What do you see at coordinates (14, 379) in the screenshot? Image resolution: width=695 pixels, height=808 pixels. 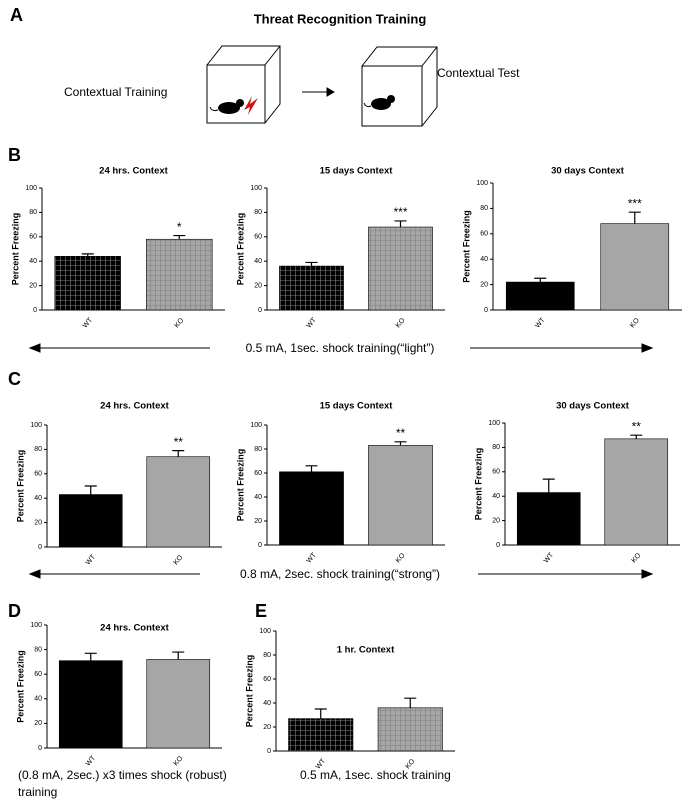 I see `panel-label: C` at bounding box center [14, 379].